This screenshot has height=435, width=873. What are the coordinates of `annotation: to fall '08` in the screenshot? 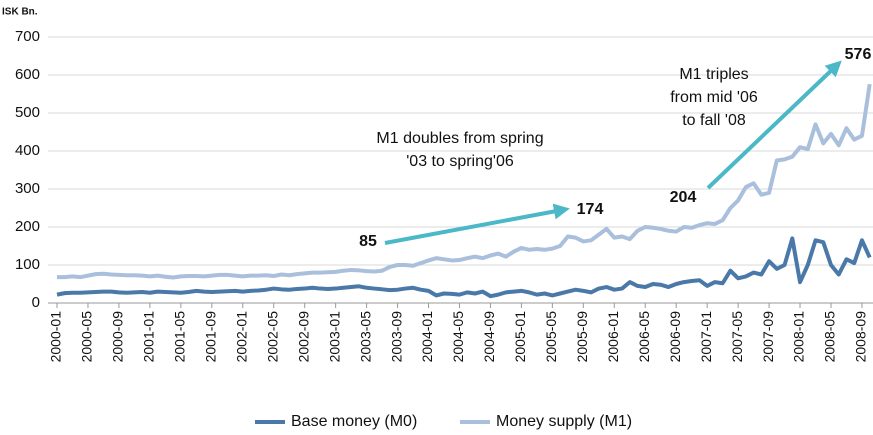 It's located at (714, 120).